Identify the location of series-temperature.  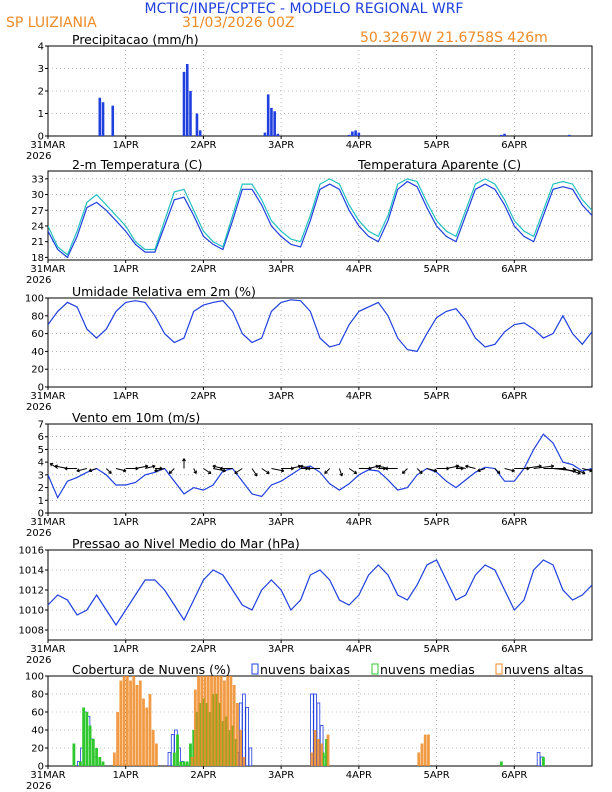
(320, 219).